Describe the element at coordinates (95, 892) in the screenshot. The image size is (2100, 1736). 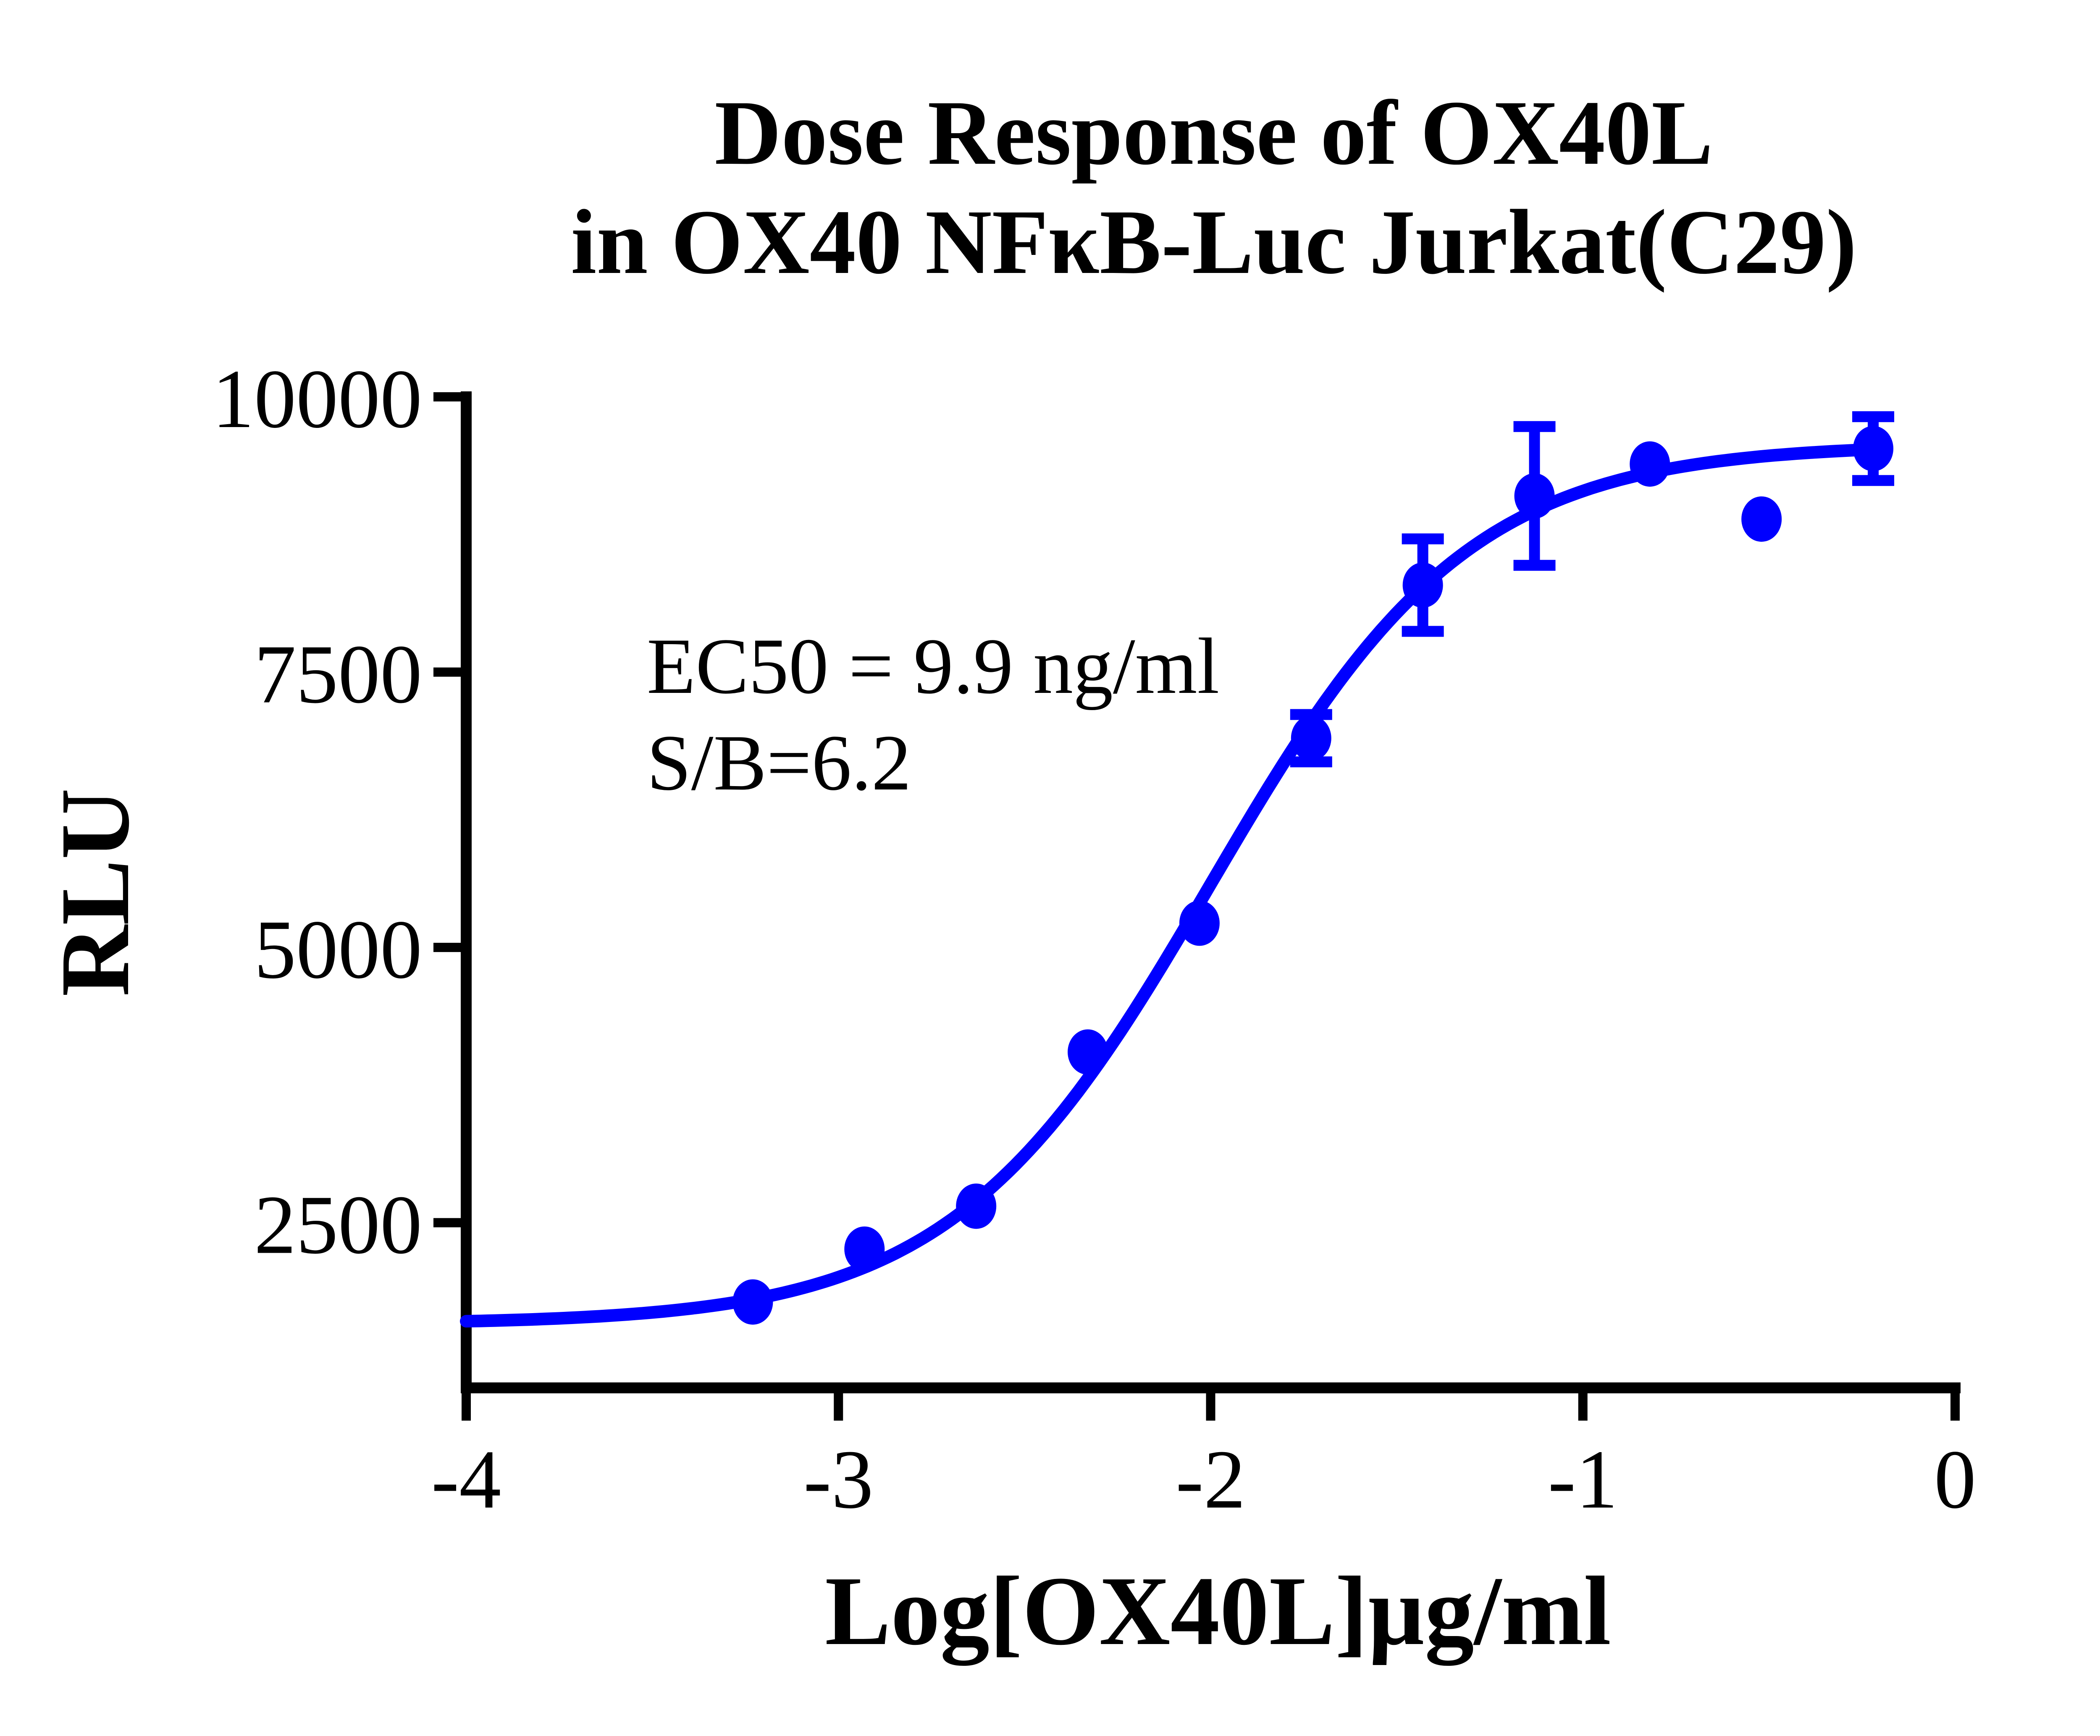
I see `y-axis-title: RLU` at that location.